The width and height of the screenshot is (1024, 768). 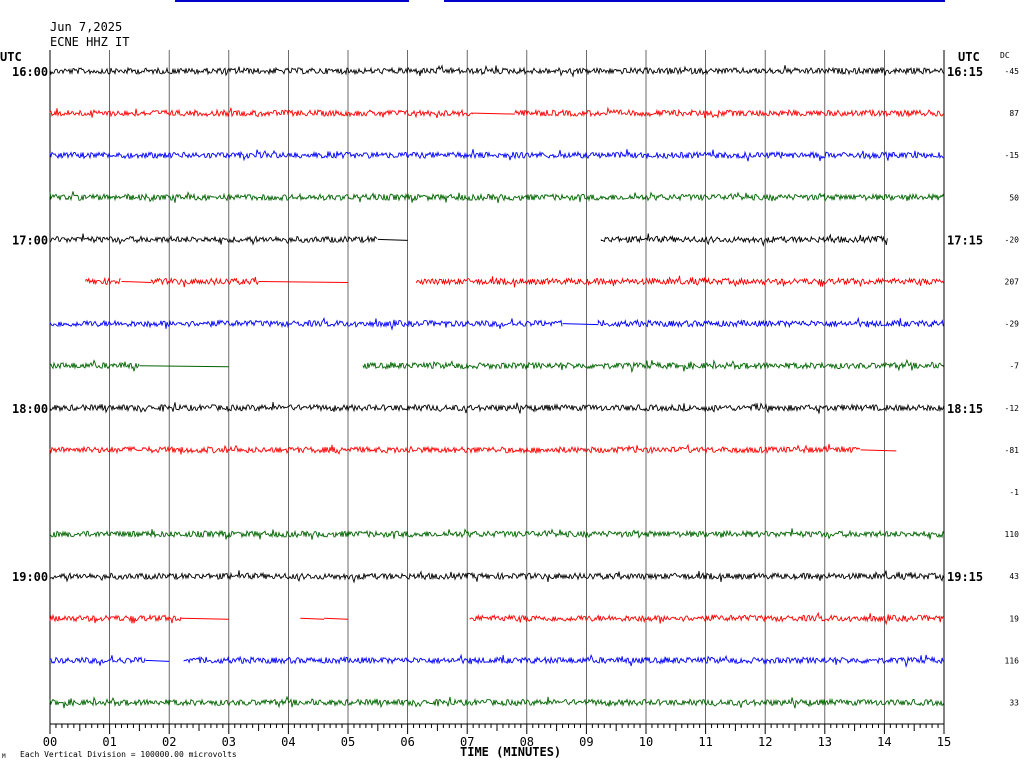 What do you see at coordinates (1014, 366) in the screenshot?
I see `row-dc-value: -7` at bounding box center [1014, 366].